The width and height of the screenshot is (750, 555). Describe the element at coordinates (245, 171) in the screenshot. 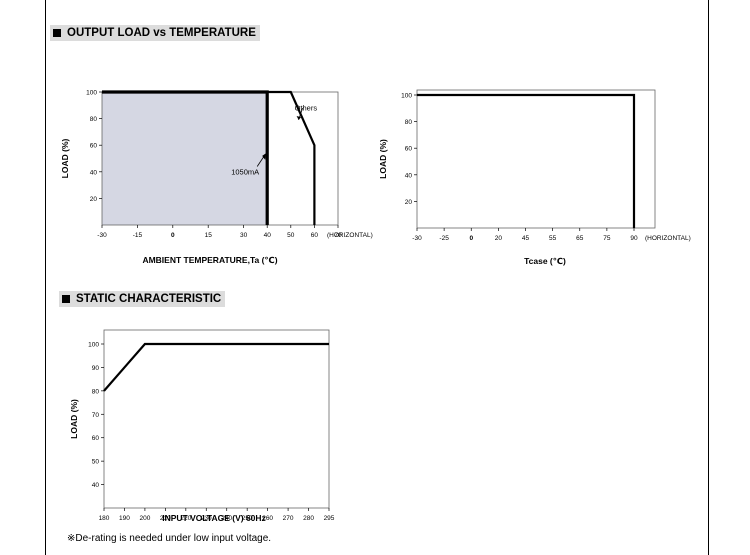

I see `annotation-1050ma: 1050mA` at that location.